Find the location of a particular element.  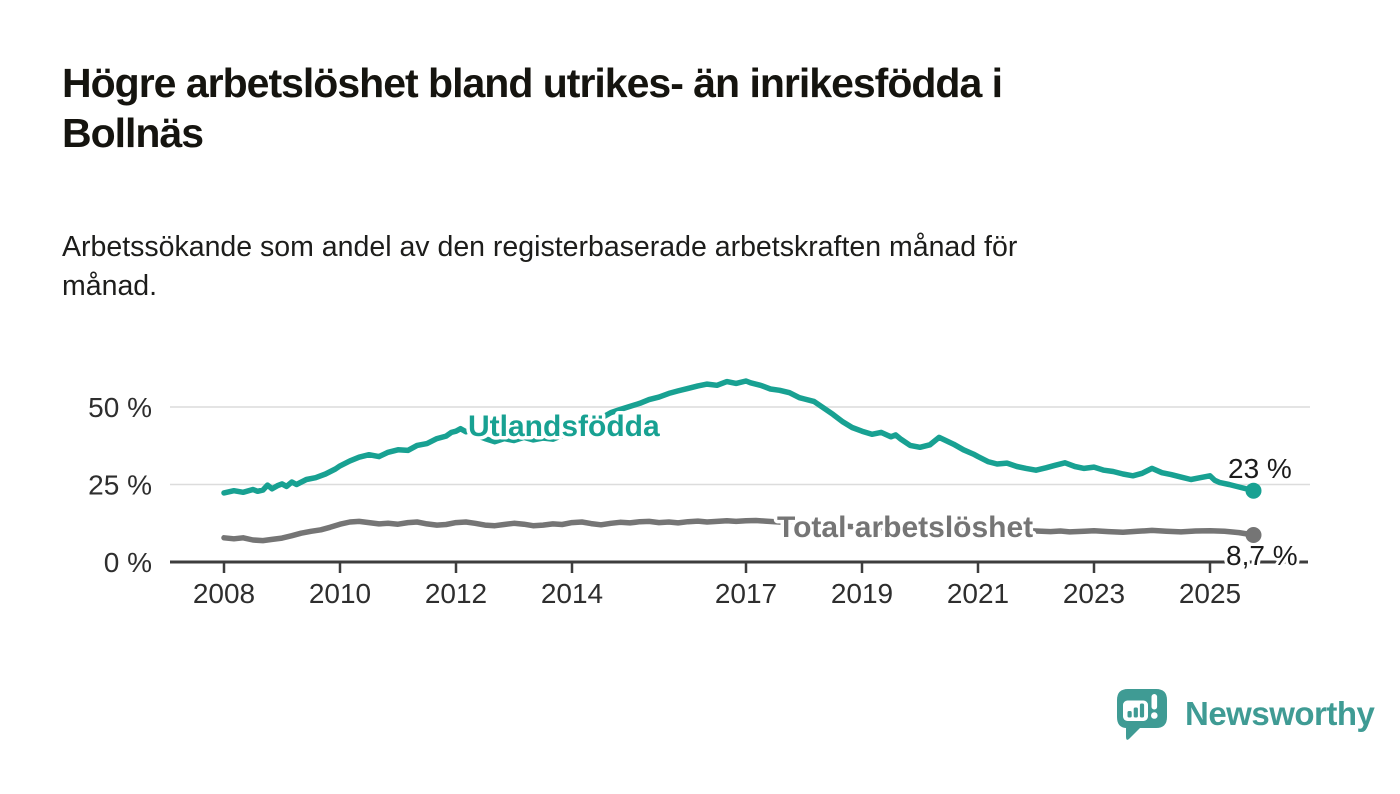

utlandsf-dda-series-label: Utlandsfödda is located at coordinates (564, 426).